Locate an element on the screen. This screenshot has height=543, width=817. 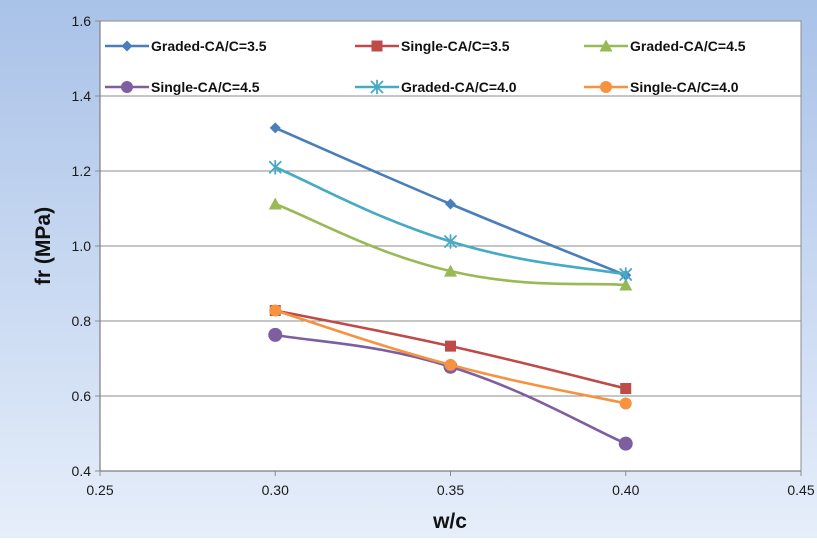
legend-label: Graded-CA/C=4.5 is located at coordinates (688, 46).